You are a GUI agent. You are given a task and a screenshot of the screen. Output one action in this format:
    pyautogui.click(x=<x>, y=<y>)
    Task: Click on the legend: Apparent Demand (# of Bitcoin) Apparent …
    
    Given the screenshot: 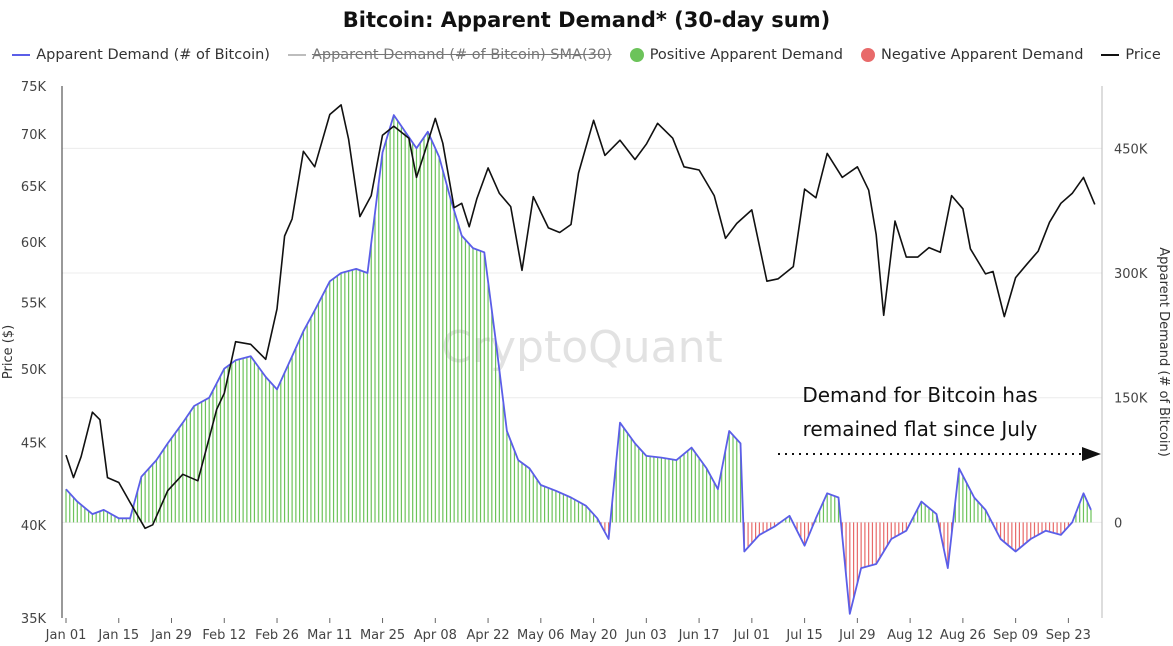 What is the action you would take?
    pyautogui.click(x=586, y=55)
    